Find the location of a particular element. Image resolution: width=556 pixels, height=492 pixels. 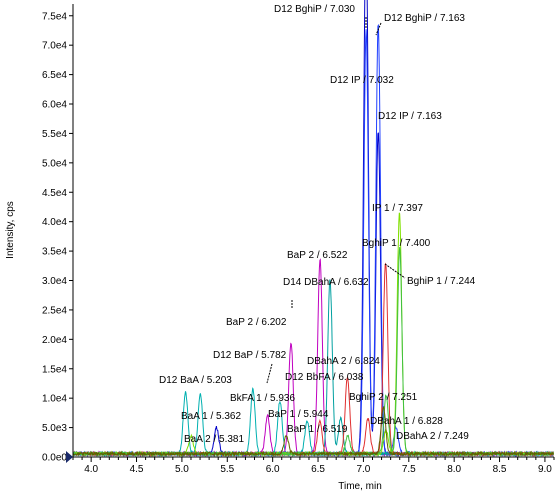

x-tick-label: 6.5 is located at coordinates (318, 469).